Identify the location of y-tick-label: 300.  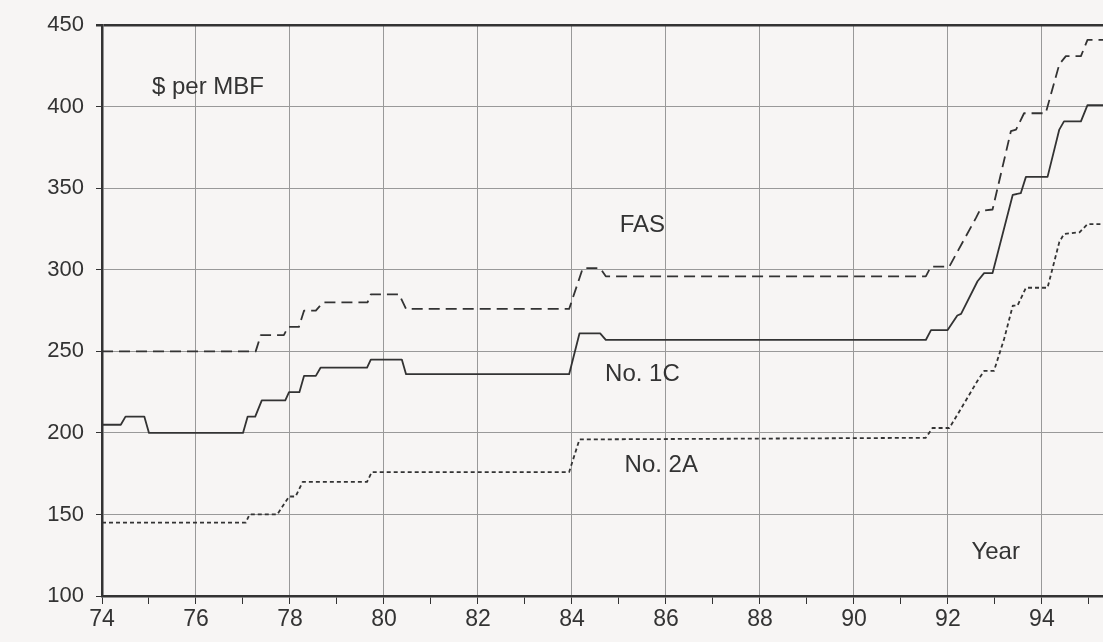
(65, 268).